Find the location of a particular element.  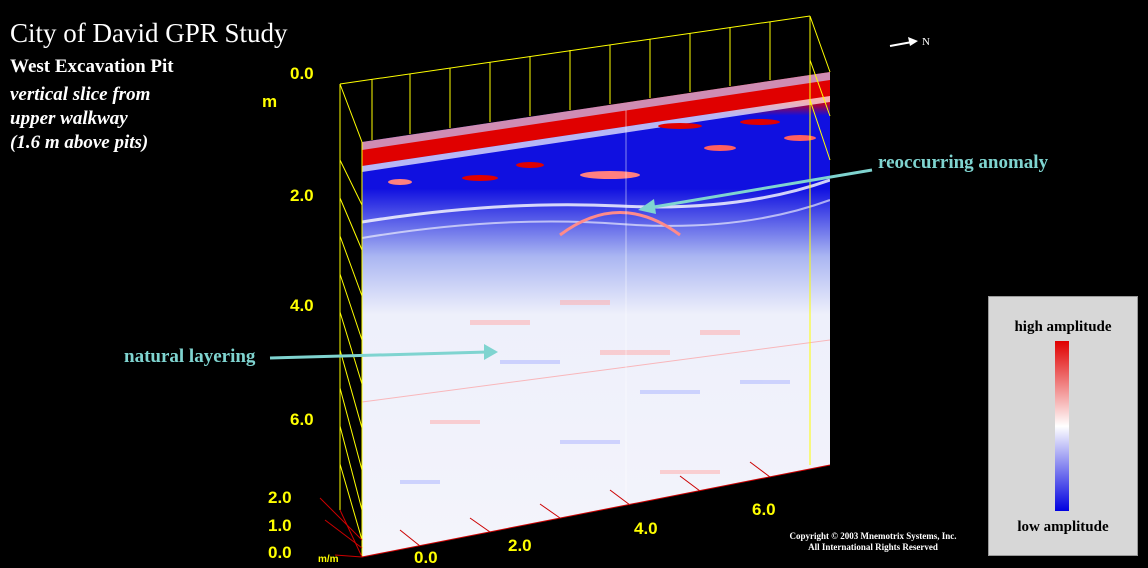

length-tick-6: 6.0 is located at coordinates (764, 509).